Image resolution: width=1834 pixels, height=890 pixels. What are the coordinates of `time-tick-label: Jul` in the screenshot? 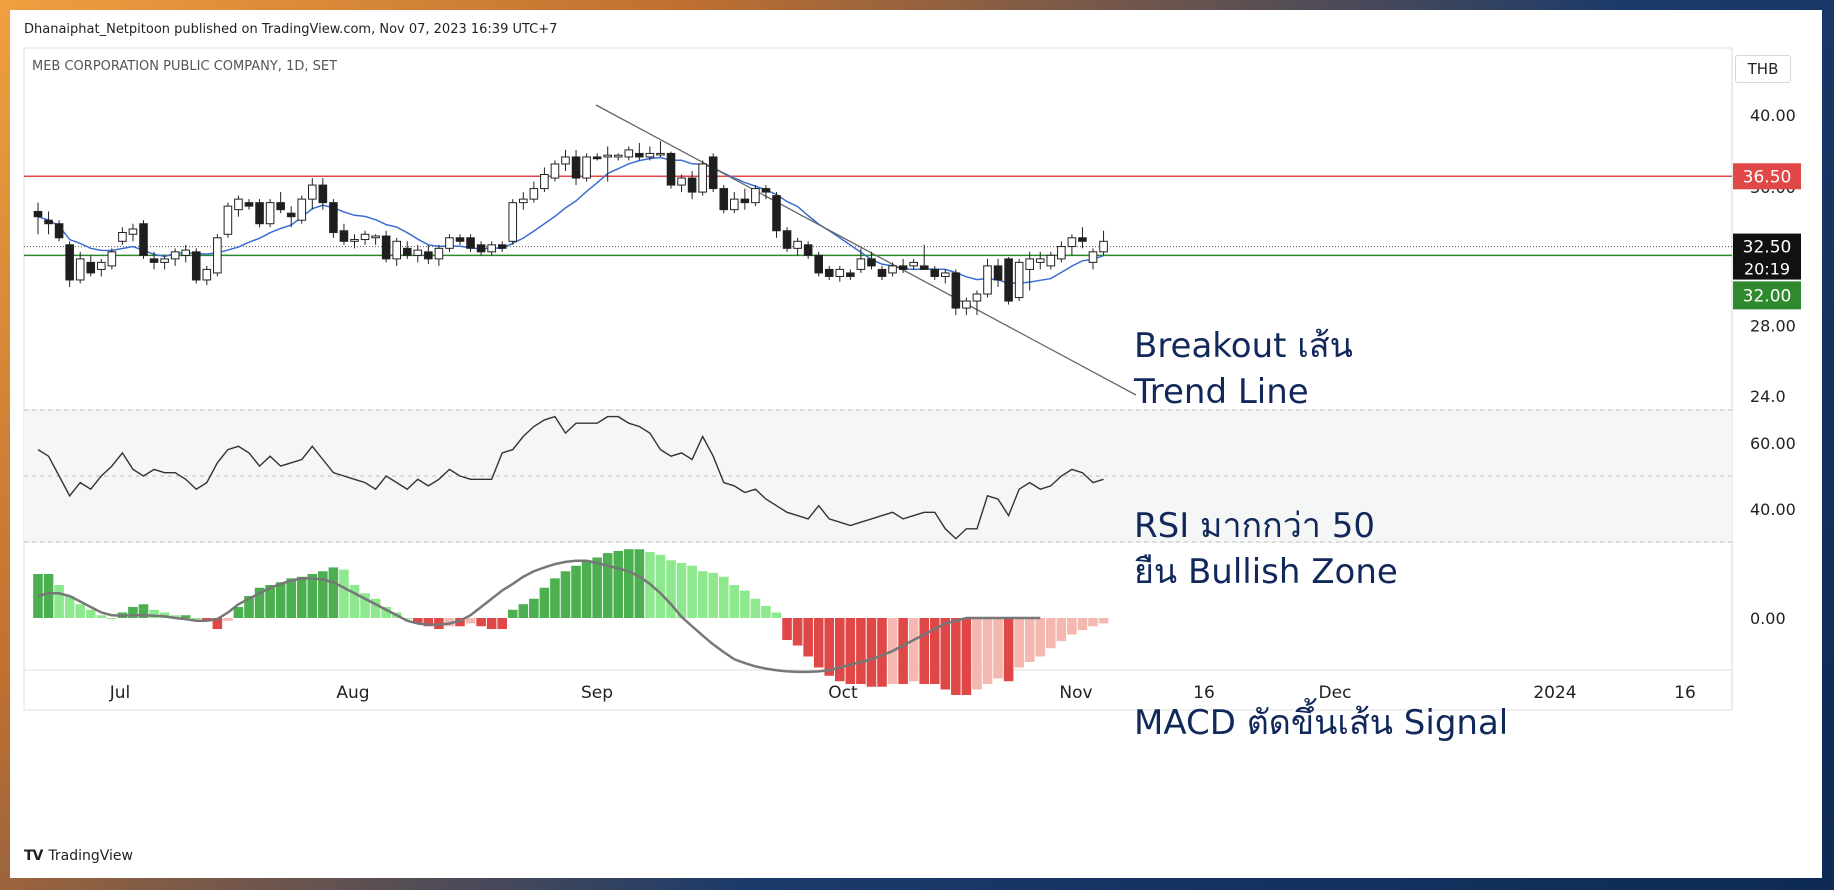 It's located at (120, 693).